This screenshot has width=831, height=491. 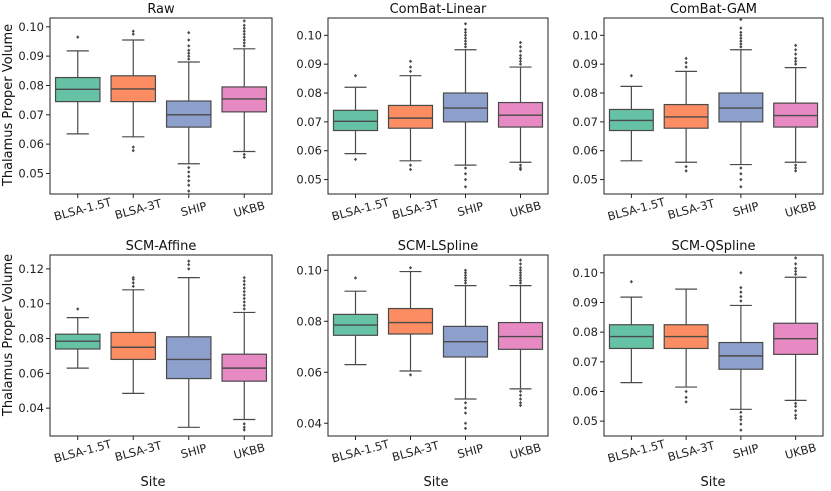 I want to click on y-axis-label-top: Thalamus Proper Volume, so click(x=8, y=105).